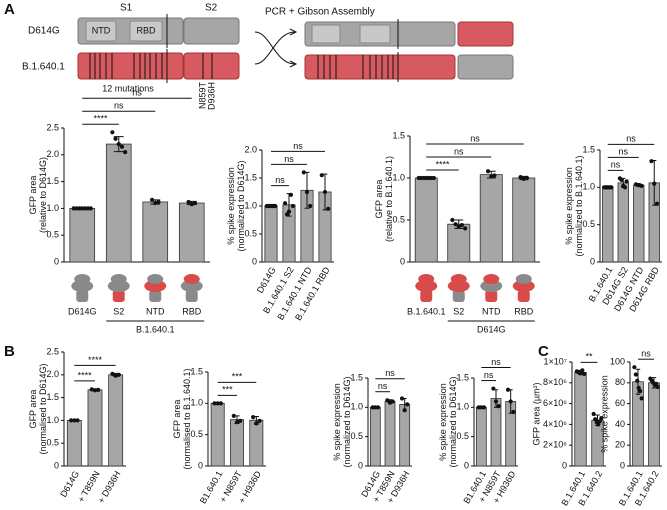  Describe the element at coordinates (182, 418) in the screenshot. I see `y-axis-label: GFP area(normalised to B.1.640.1)` at that location.